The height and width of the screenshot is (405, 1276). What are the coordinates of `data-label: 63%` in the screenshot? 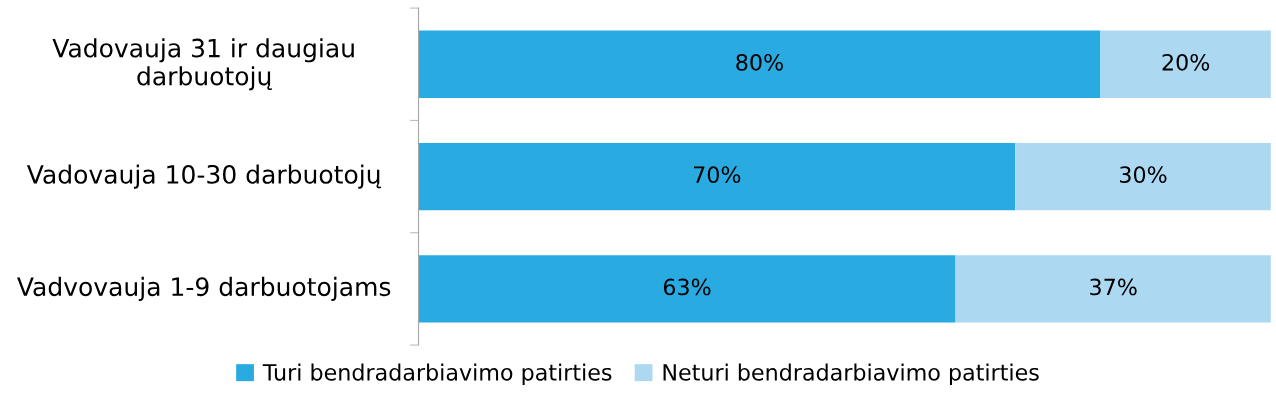 It's located at (687, 287).